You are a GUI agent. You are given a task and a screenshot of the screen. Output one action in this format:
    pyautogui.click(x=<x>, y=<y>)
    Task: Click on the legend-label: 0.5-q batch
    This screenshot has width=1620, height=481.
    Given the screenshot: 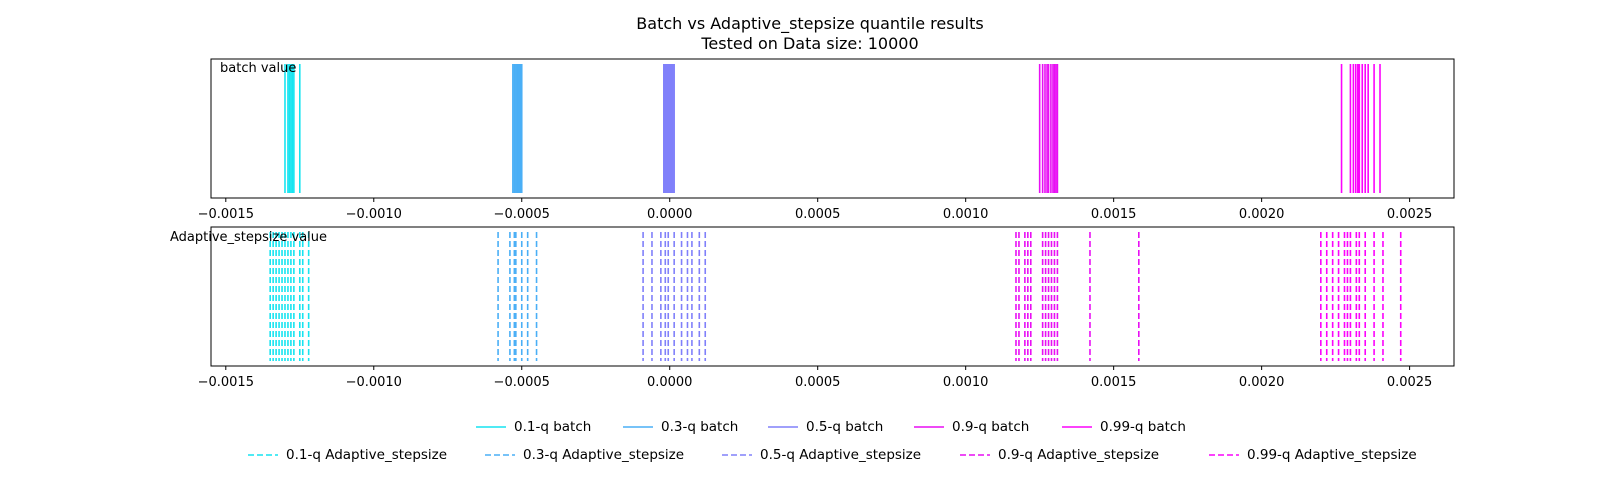 What is the action you would take?
    pyautogui.click(x=844, y=427)
    